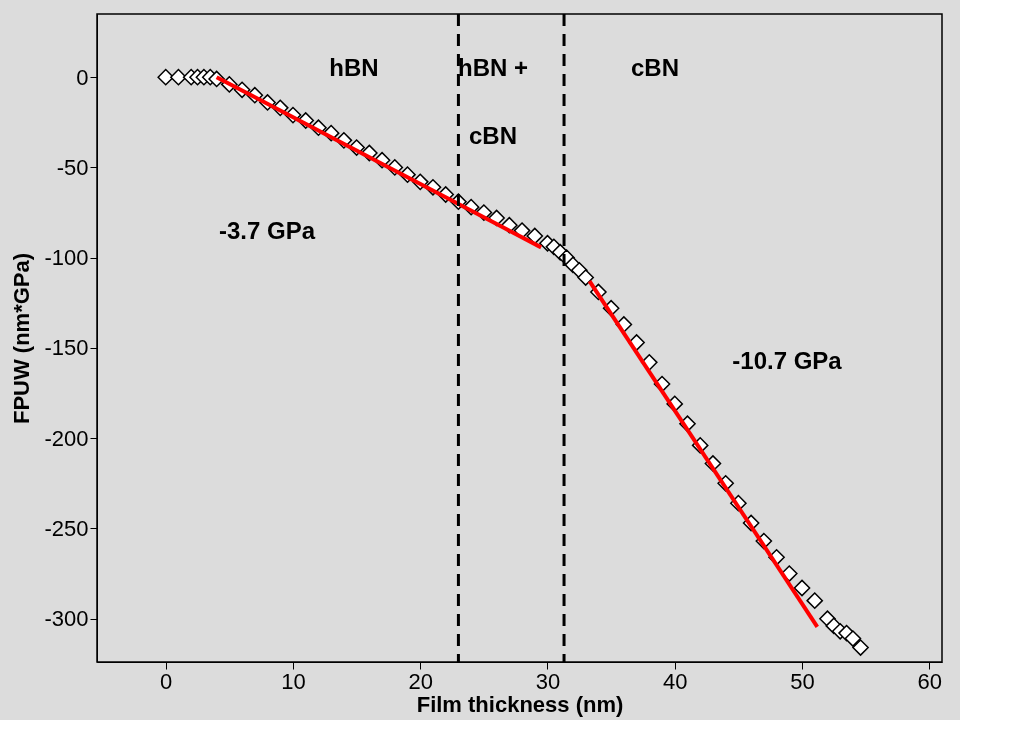 The height and width of the screenshot is (755, 1034). Describe the element at coordinates (420, 681) in the screenshot. I see `x-tick-label: 20` at that location.